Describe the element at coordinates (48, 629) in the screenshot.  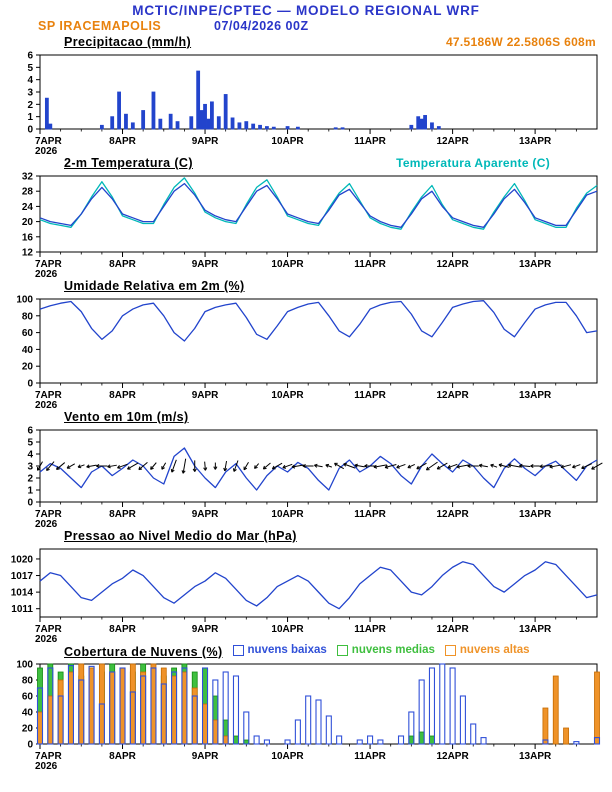
I see `x-tick-label: 7APR` at that location.